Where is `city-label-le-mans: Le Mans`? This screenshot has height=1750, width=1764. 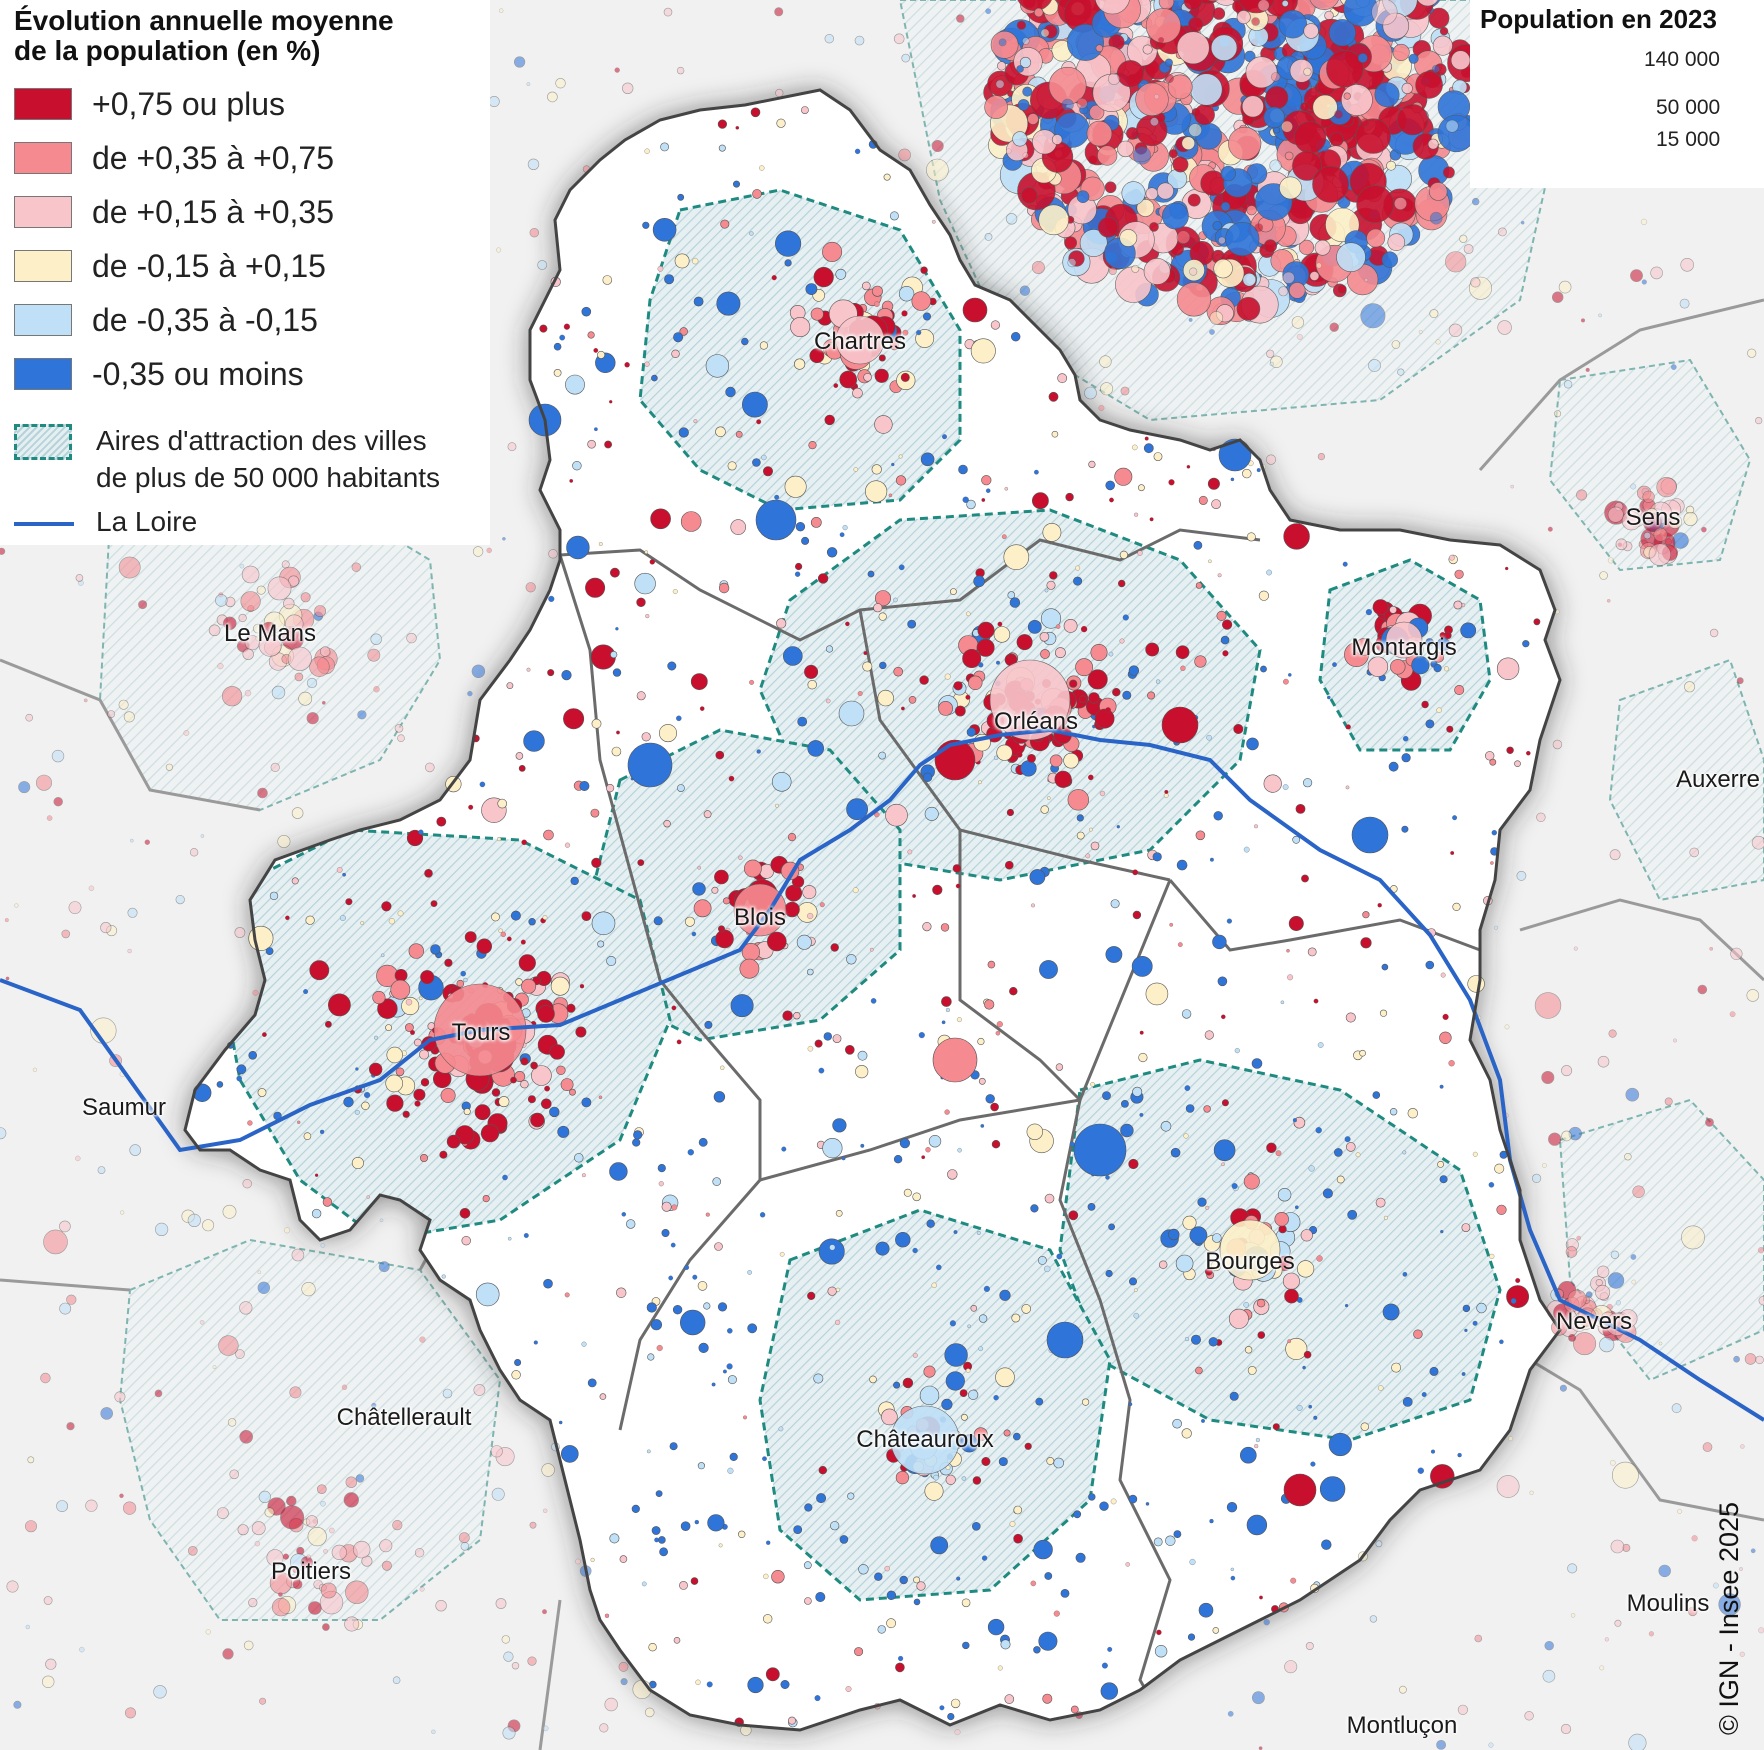 city-label-le-mans: Le Mans is located at coordinates (270, 633).